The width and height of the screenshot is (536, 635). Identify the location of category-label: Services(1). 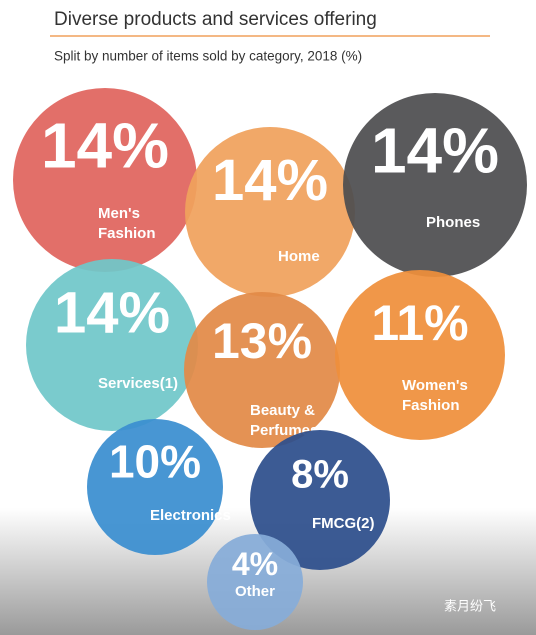
(138, 383).